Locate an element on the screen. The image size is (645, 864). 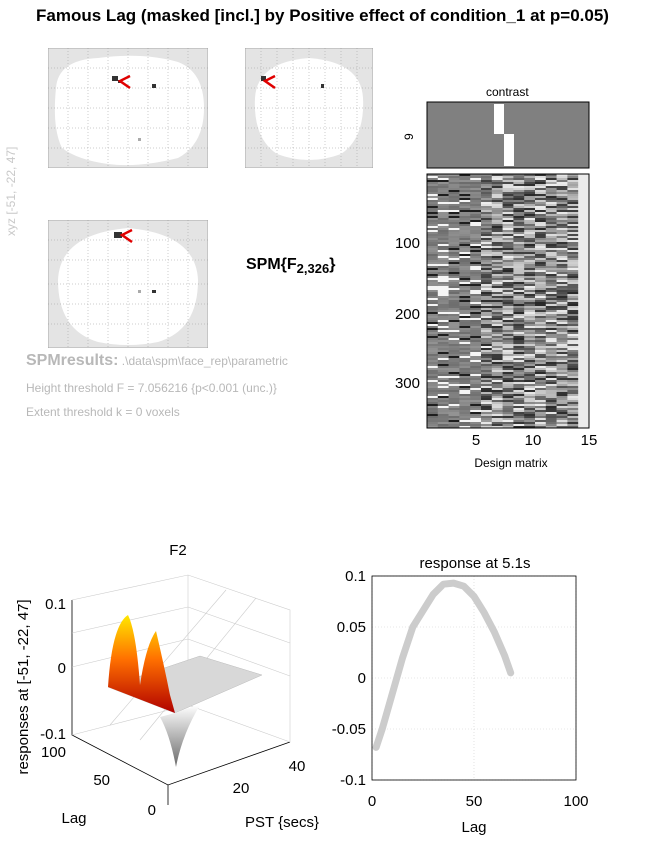
glass-brain-axial is located at coordinates (128, 284).